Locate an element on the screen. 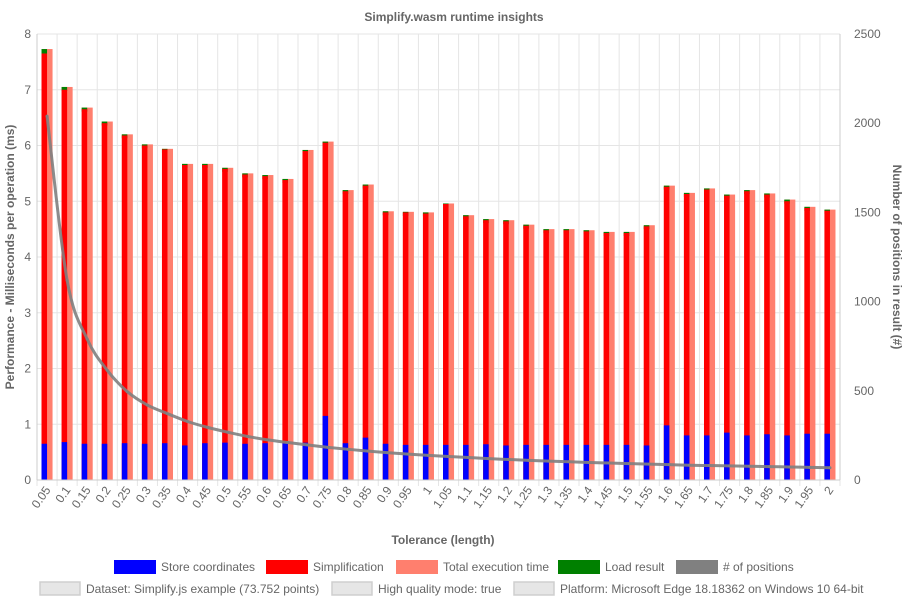 This screenshot has width=909, height=611. x-tick-label: 2 is located at coordinates (828, 490).